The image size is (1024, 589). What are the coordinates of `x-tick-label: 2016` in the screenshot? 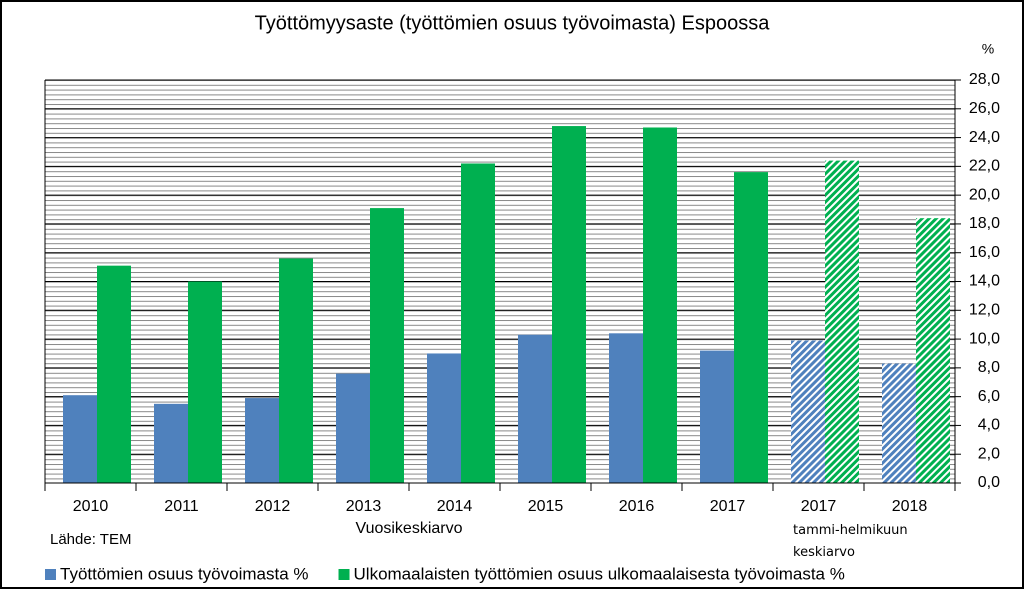 It's located at (637, 506).